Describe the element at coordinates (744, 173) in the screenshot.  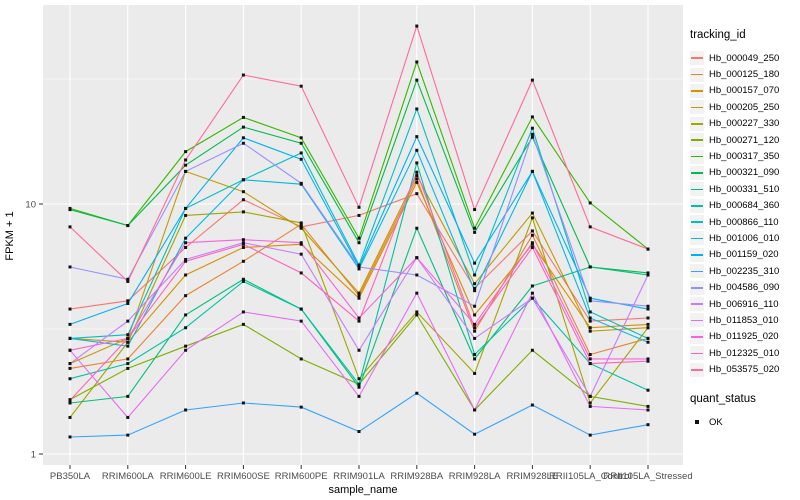
I see `legend-item-Hb_000321_090: Hb_000321_090` at that location.